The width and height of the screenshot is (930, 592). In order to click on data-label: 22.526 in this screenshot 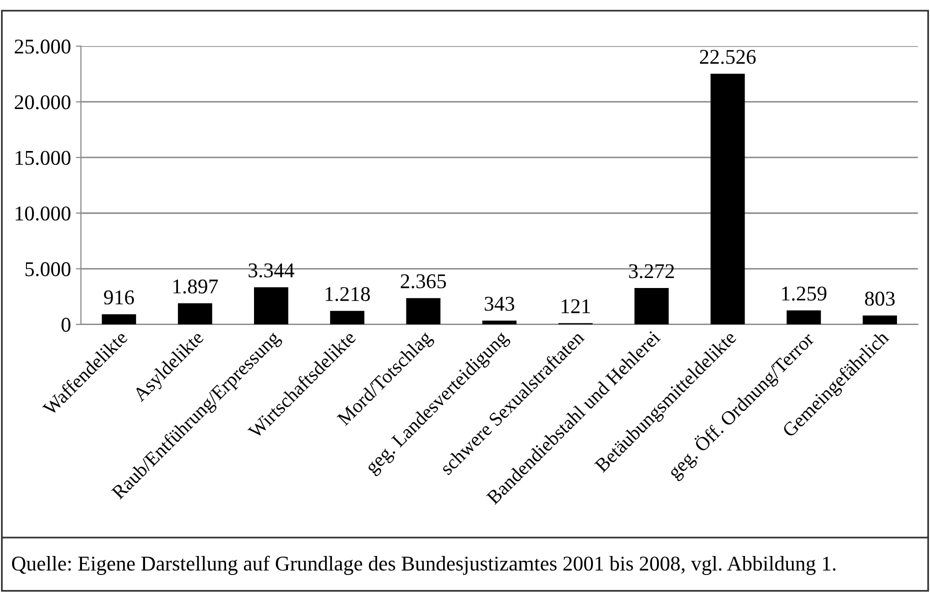, I will do `click(728, 57)`.